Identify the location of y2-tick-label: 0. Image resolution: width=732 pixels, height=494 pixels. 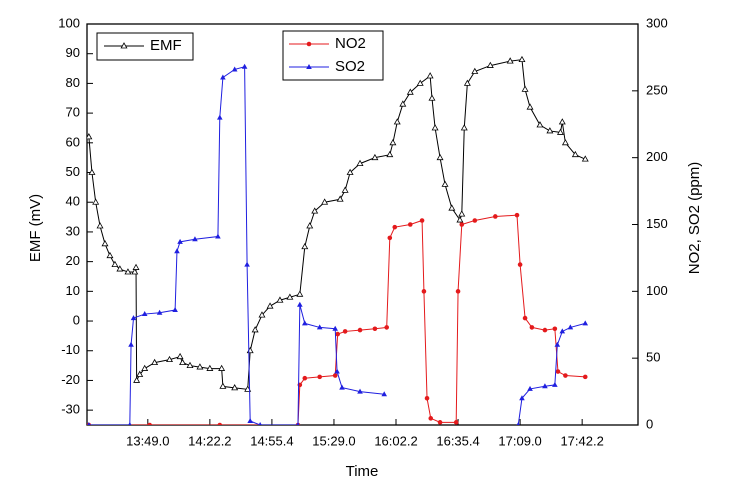
(649, 423).